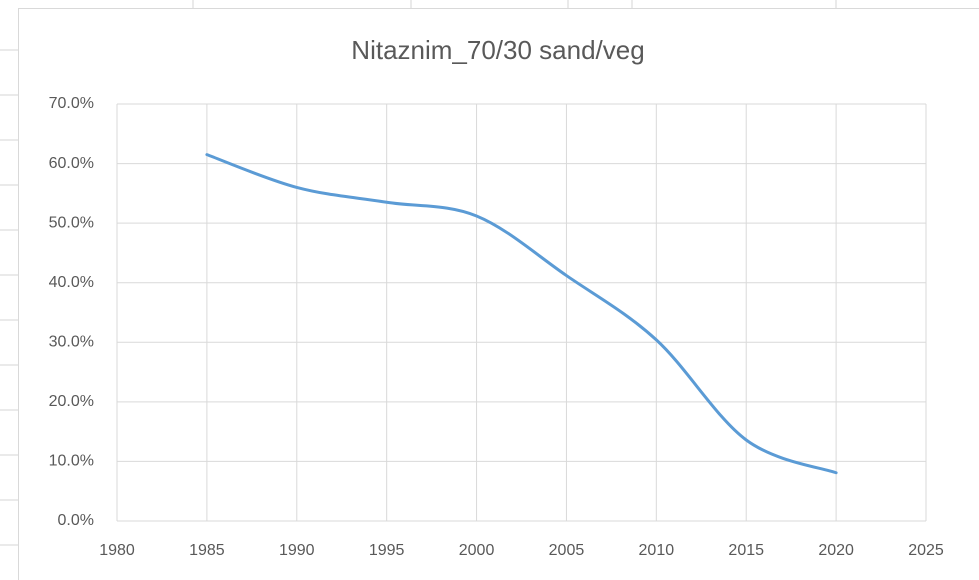 This screenshot has height=580, width=979. Describe the element at coordinates (297, 550) in the screenshot. I see `x-tick-label: 1990` at that location.